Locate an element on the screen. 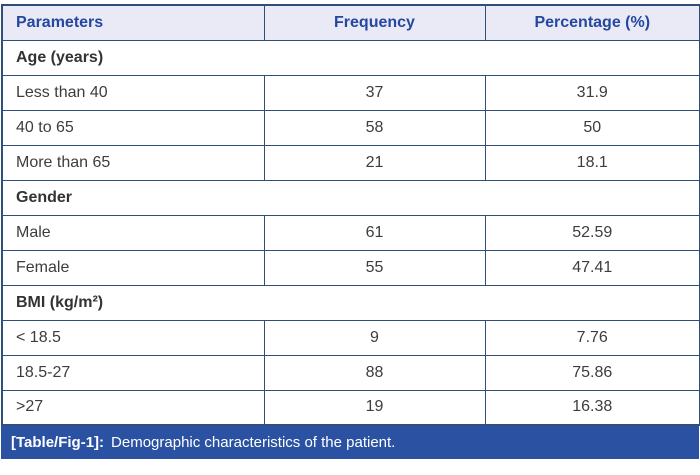 This screenshot has height=475, width=700. header-row: Parameters Frequency Percentage (%) is located at coordinates (350, 22).